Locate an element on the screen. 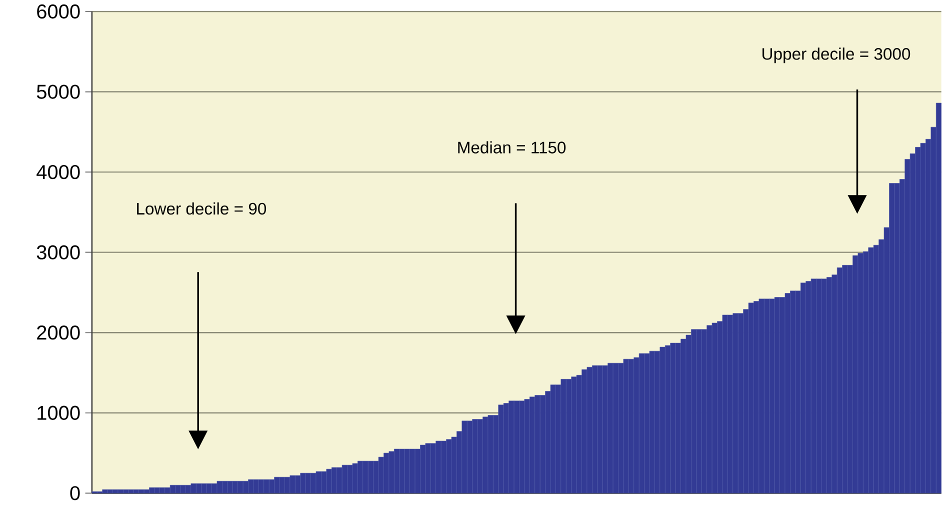 Image resolution: width=942 pixels, height=505 pixels. annotation: Median = 1150 is located at coordinates (512, 147).